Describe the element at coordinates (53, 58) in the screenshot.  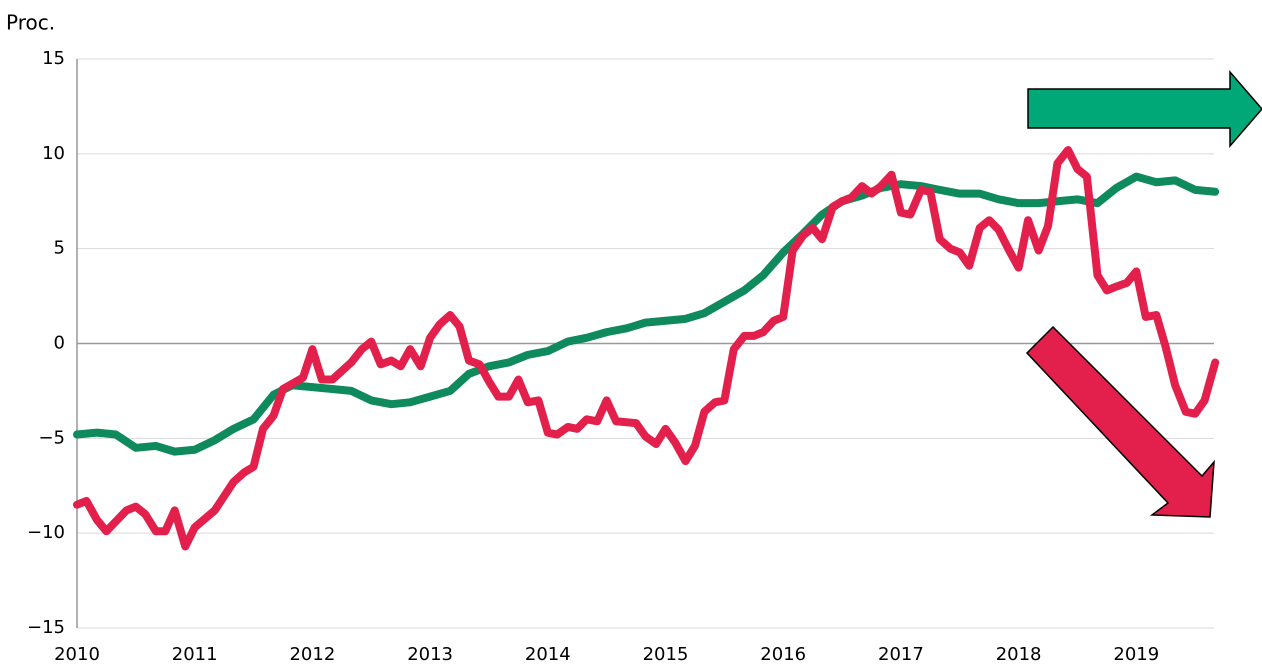
I see `y-tick-label: 15` at that location.